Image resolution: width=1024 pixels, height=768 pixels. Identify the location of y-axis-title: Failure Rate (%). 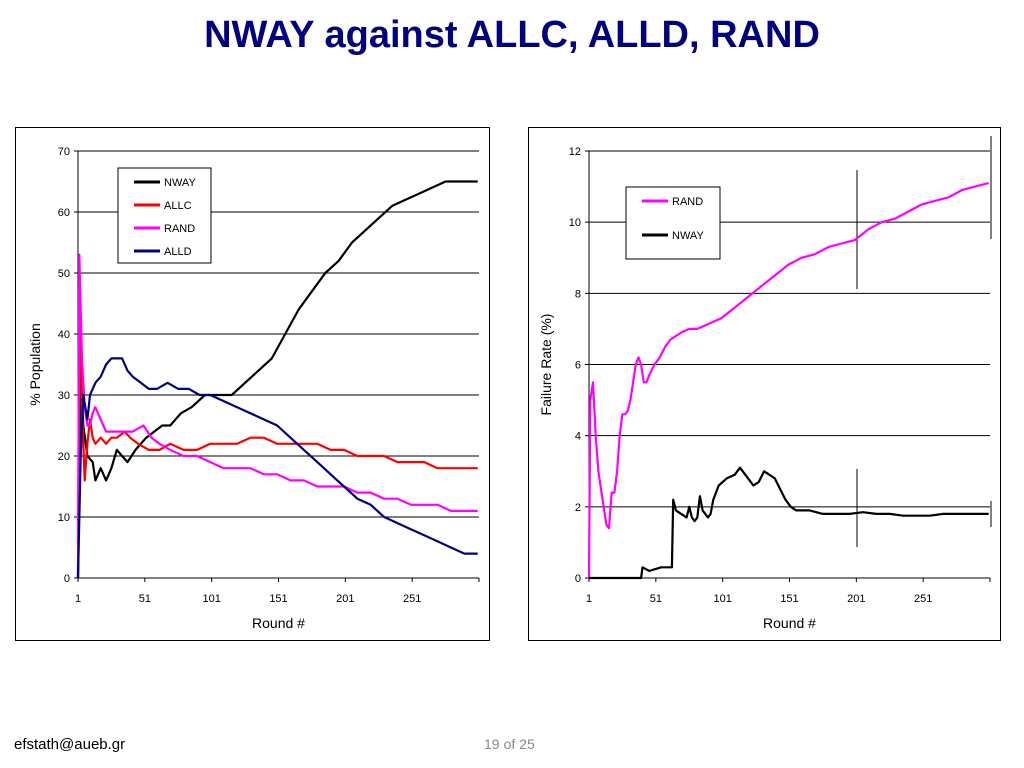
(546, 365).